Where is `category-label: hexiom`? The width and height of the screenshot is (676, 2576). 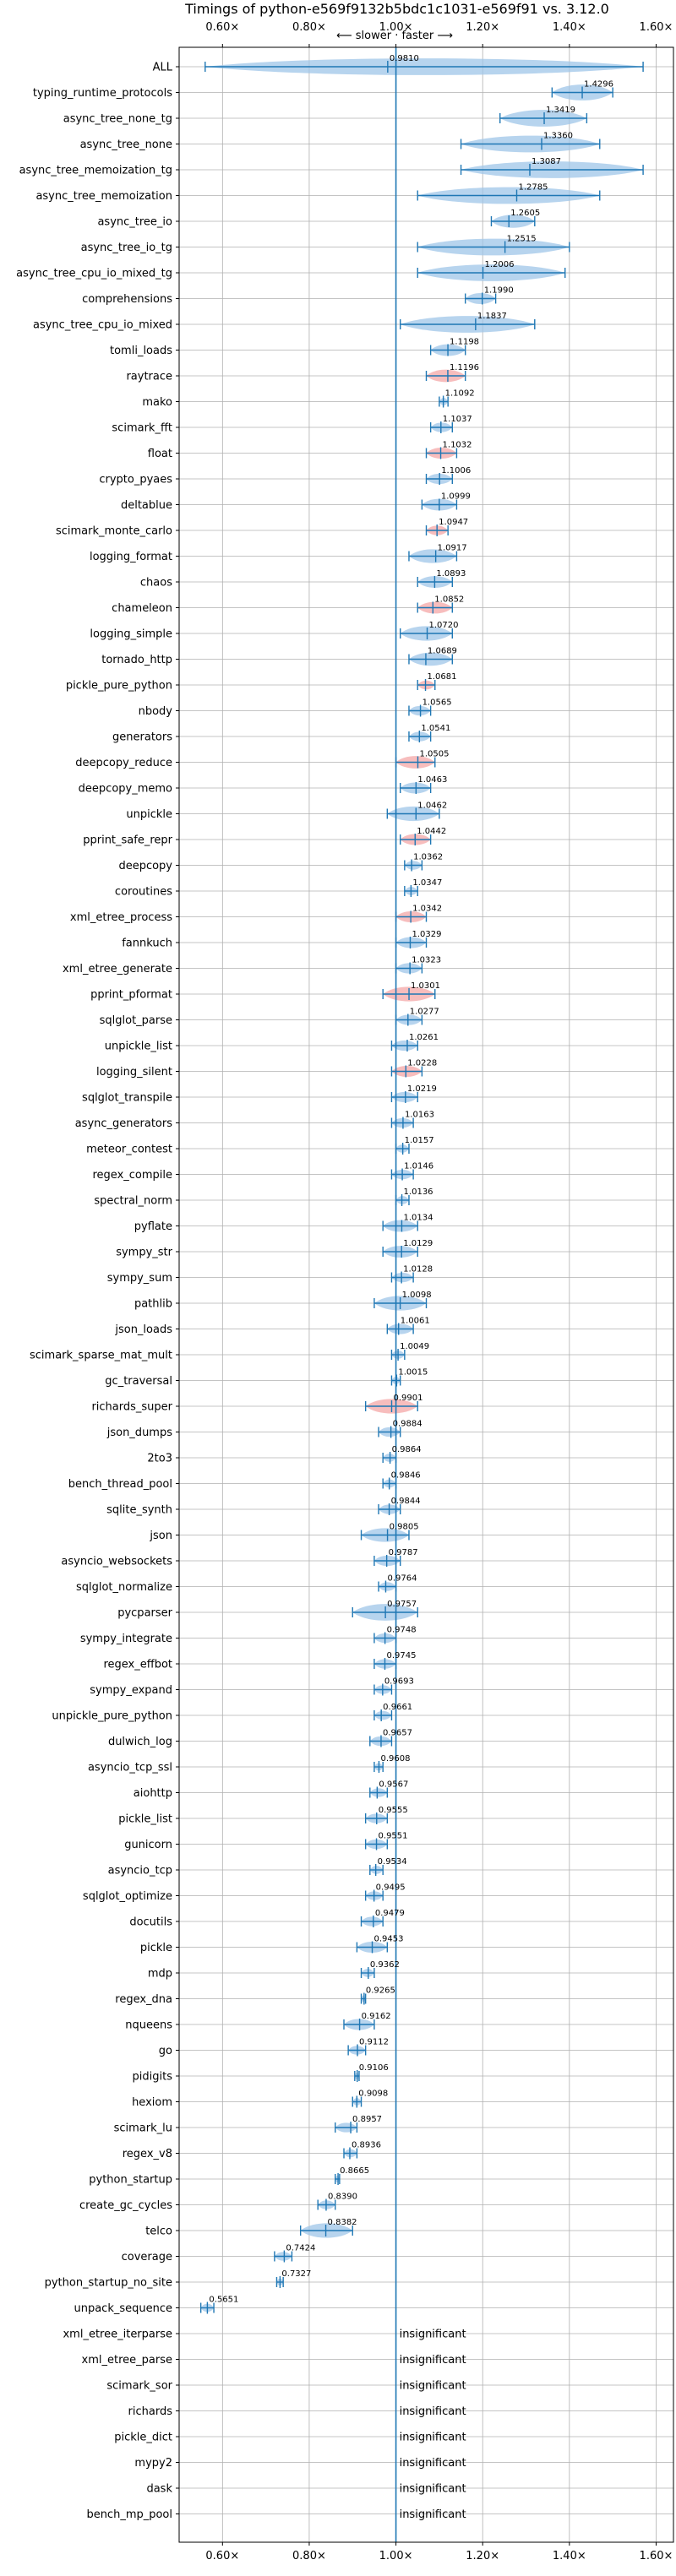
category-label: hexiom is located at coordinates (152, 2102).